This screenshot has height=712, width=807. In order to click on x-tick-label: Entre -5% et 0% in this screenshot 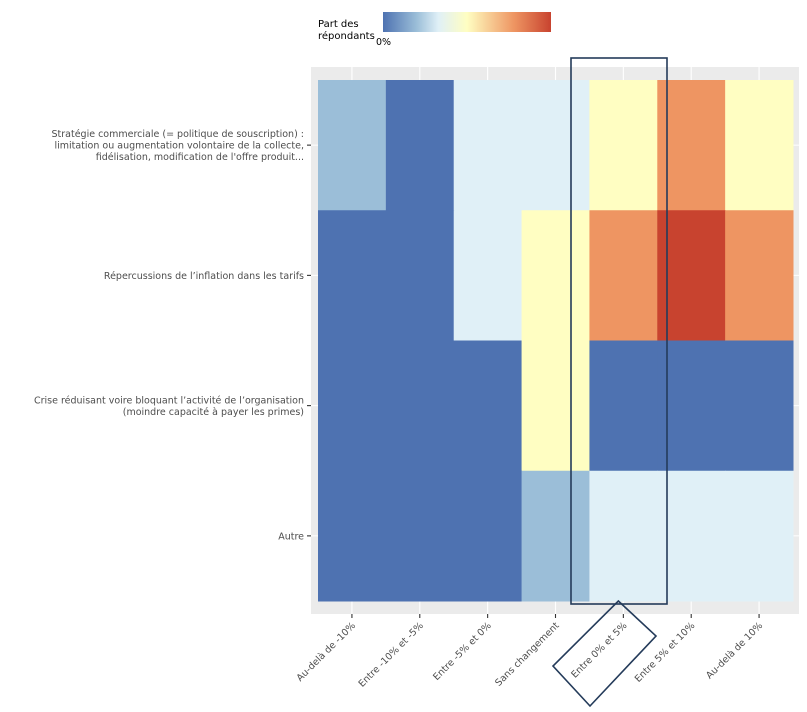, I will do `click(462, 651)`.